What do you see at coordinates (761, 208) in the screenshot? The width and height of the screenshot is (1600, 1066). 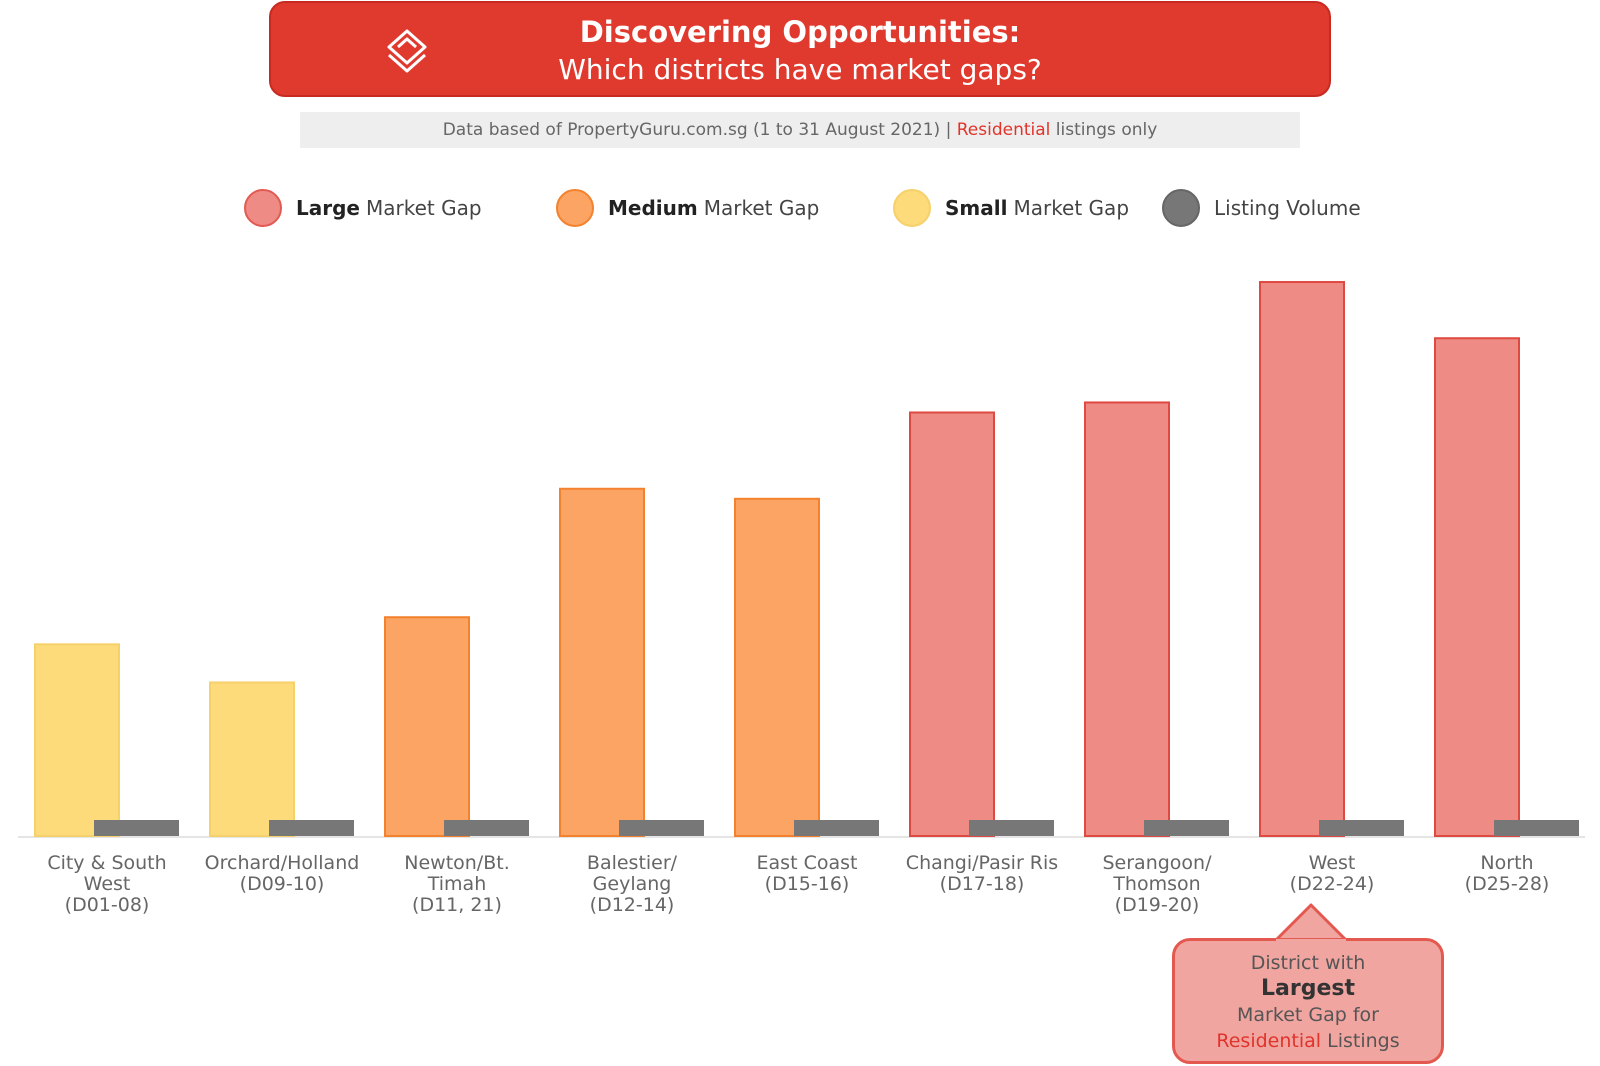 I see `legend-medium-label: Market Gap` at bounding box center [761, 208].